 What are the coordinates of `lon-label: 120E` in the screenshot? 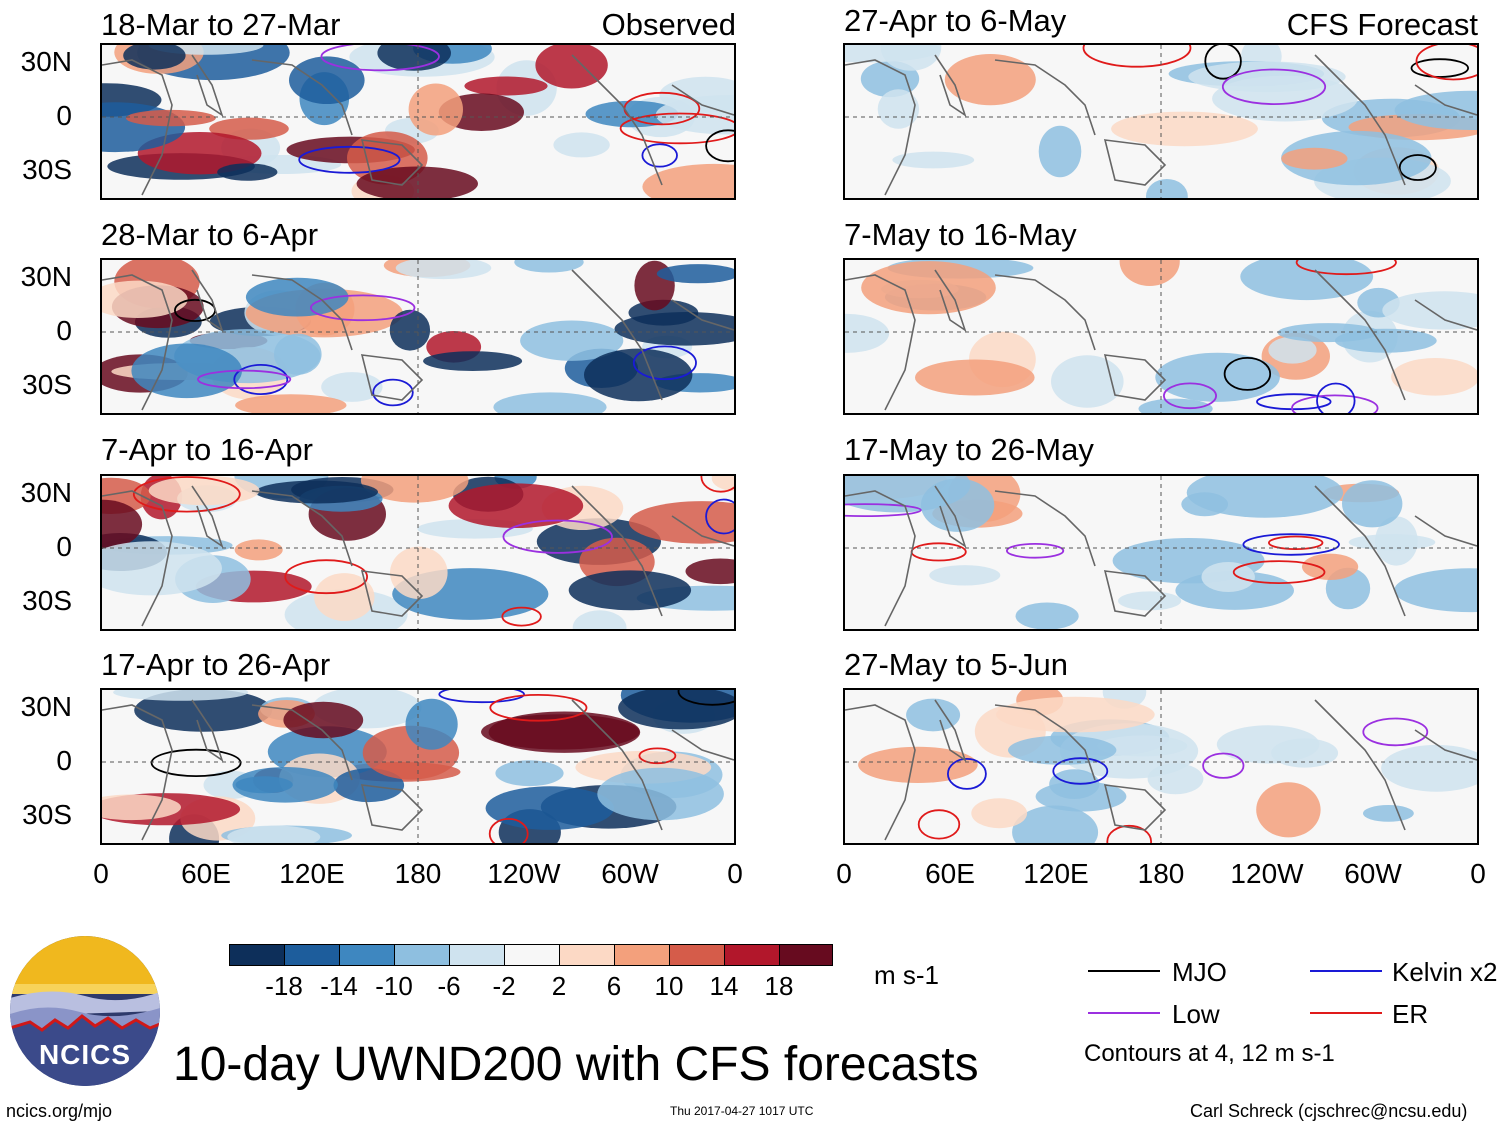 It's located at (312, 873).